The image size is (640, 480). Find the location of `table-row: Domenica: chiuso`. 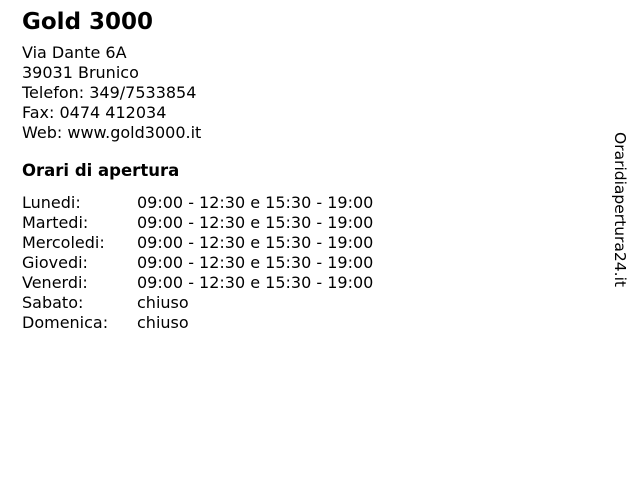

table-row: Domenica: chiuso is located at coordinates (197, 323).